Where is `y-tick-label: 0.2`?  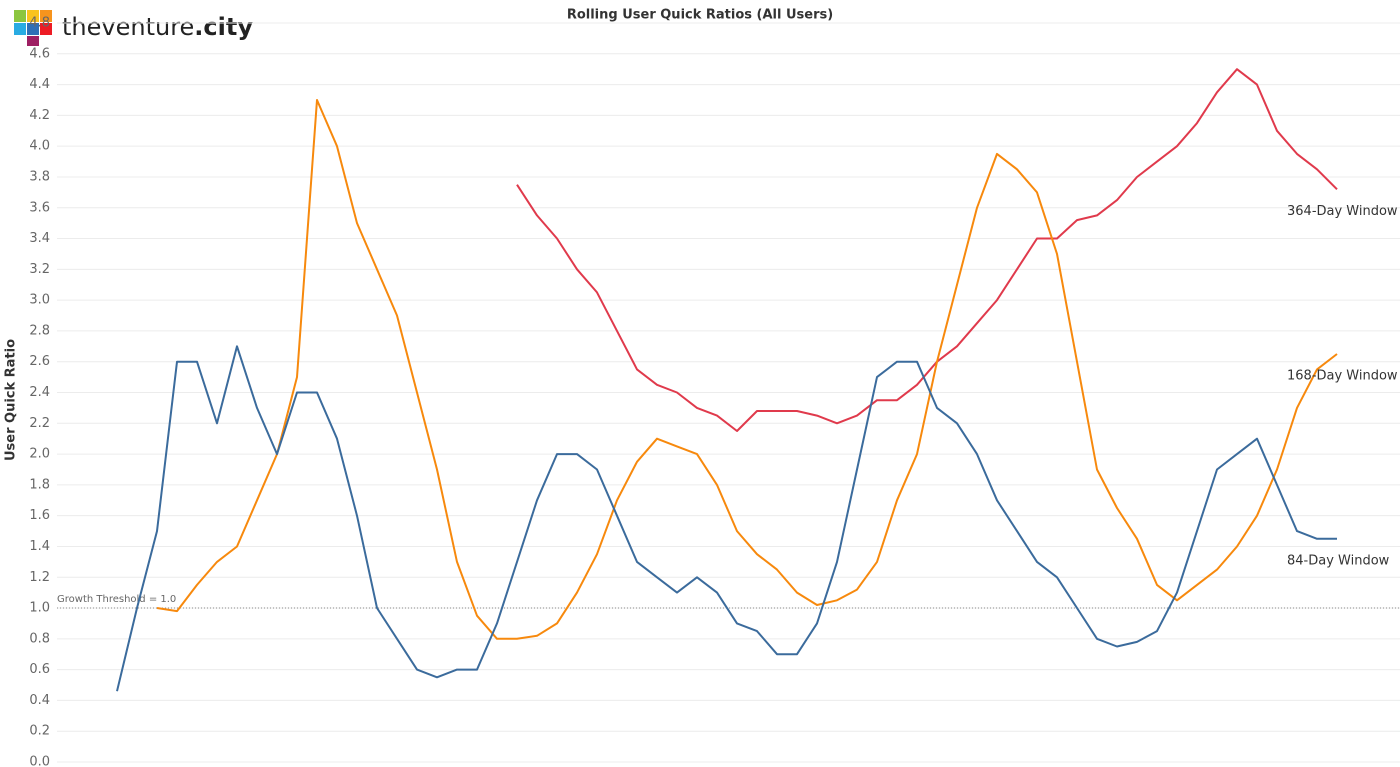
y-tick-label: 0.2 is located at coordinates (39, 731).